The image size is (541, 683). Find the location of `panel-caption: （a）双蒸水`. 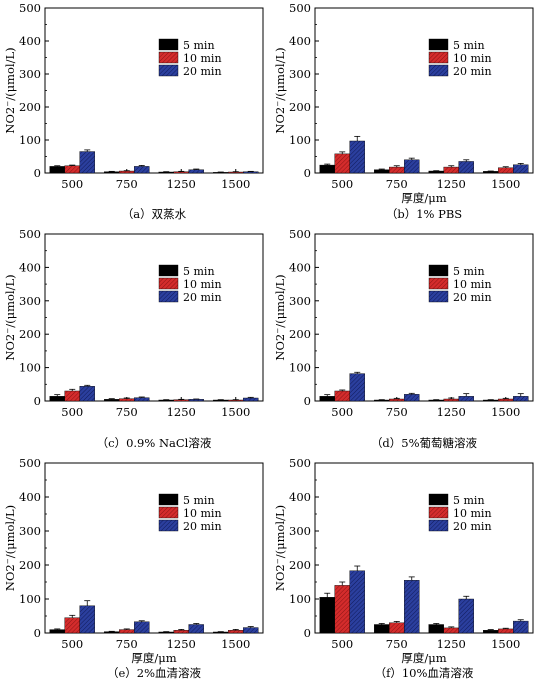

panel-caption: （a）双蒸水 is located at coordinates (154, 214).